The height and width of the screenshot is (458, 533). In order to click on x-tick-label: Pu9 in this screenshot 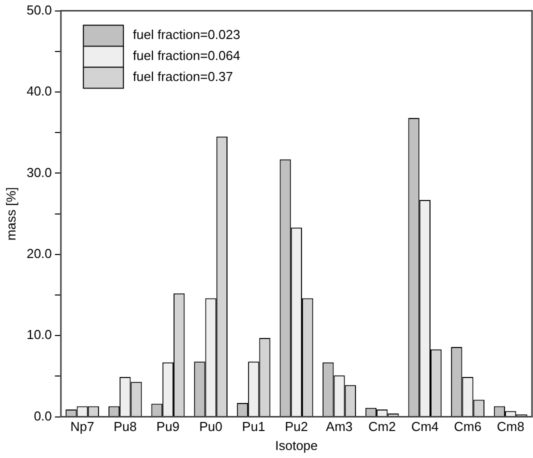, I will do `click(168, 426)`.